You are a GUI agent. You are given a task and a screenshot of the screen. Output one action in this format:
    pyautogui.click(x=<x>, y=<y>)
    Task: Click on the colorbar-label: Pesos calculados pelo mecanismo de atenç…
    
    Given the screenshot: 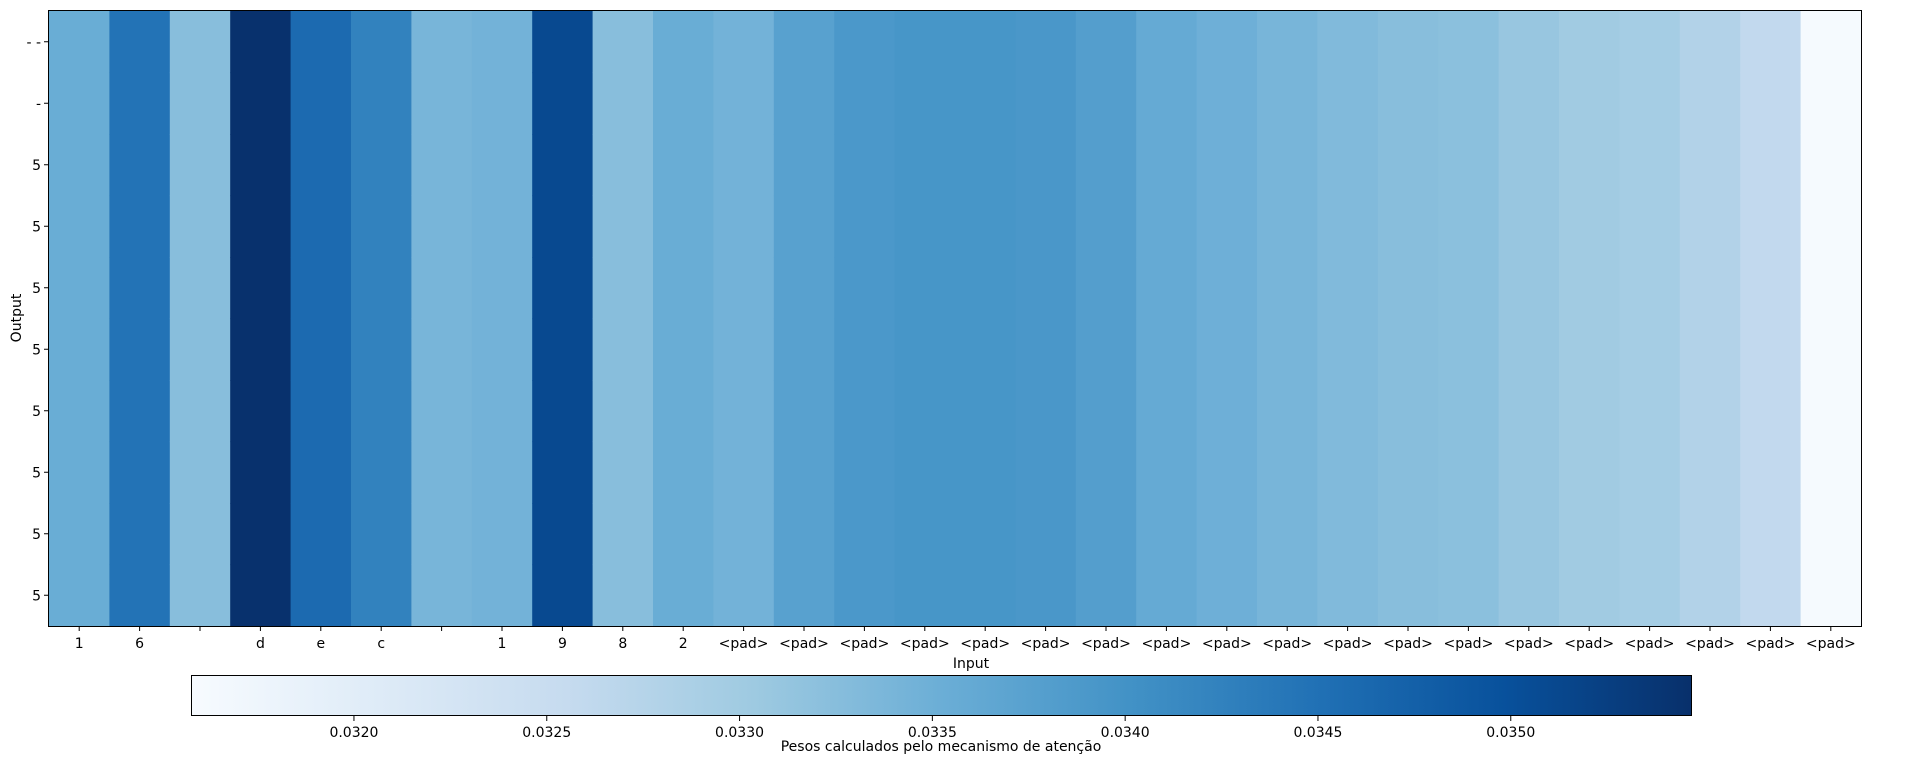 What is the action you would take?
    pyautogui.click(x=941, y=747)
    